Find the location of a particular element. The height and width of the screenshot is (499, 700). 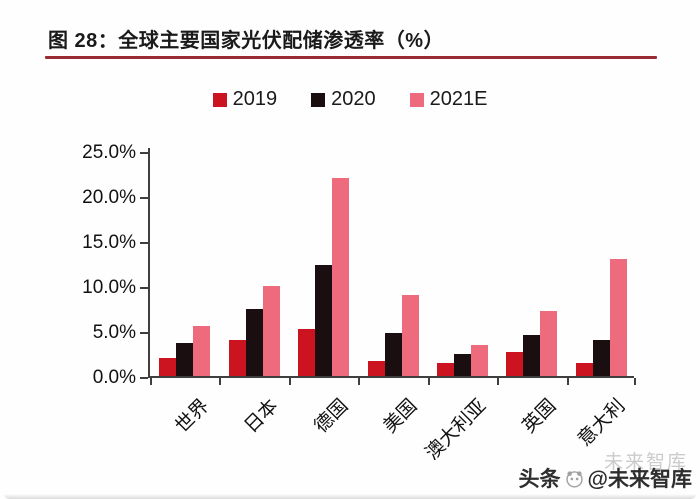

bar-2020-意大利 is located at coordinates (601, 358).